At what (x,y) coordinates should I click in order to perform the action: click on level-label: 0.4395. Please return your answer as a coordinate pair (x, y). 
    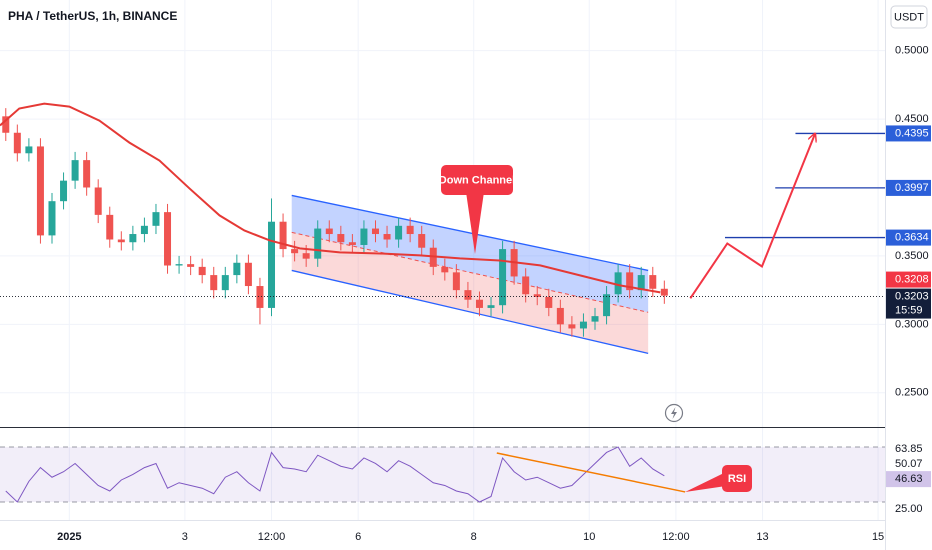
    Looking at the image, I should click on (912, 133).